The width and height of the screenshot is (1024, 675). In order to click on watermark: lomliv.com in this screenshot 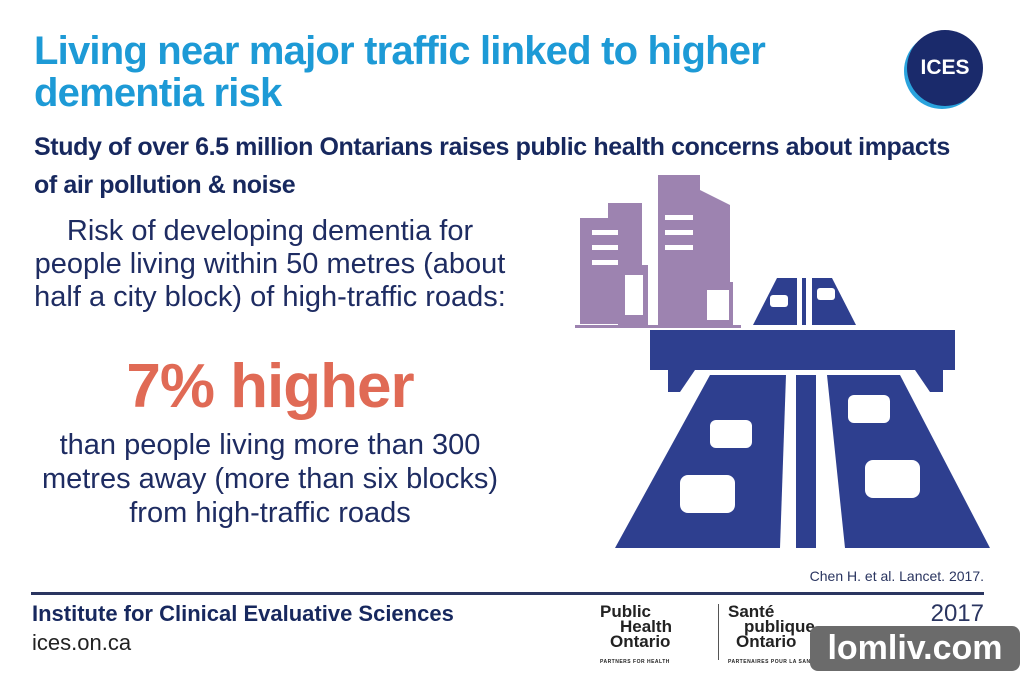, I will do `click(915, 648)`.